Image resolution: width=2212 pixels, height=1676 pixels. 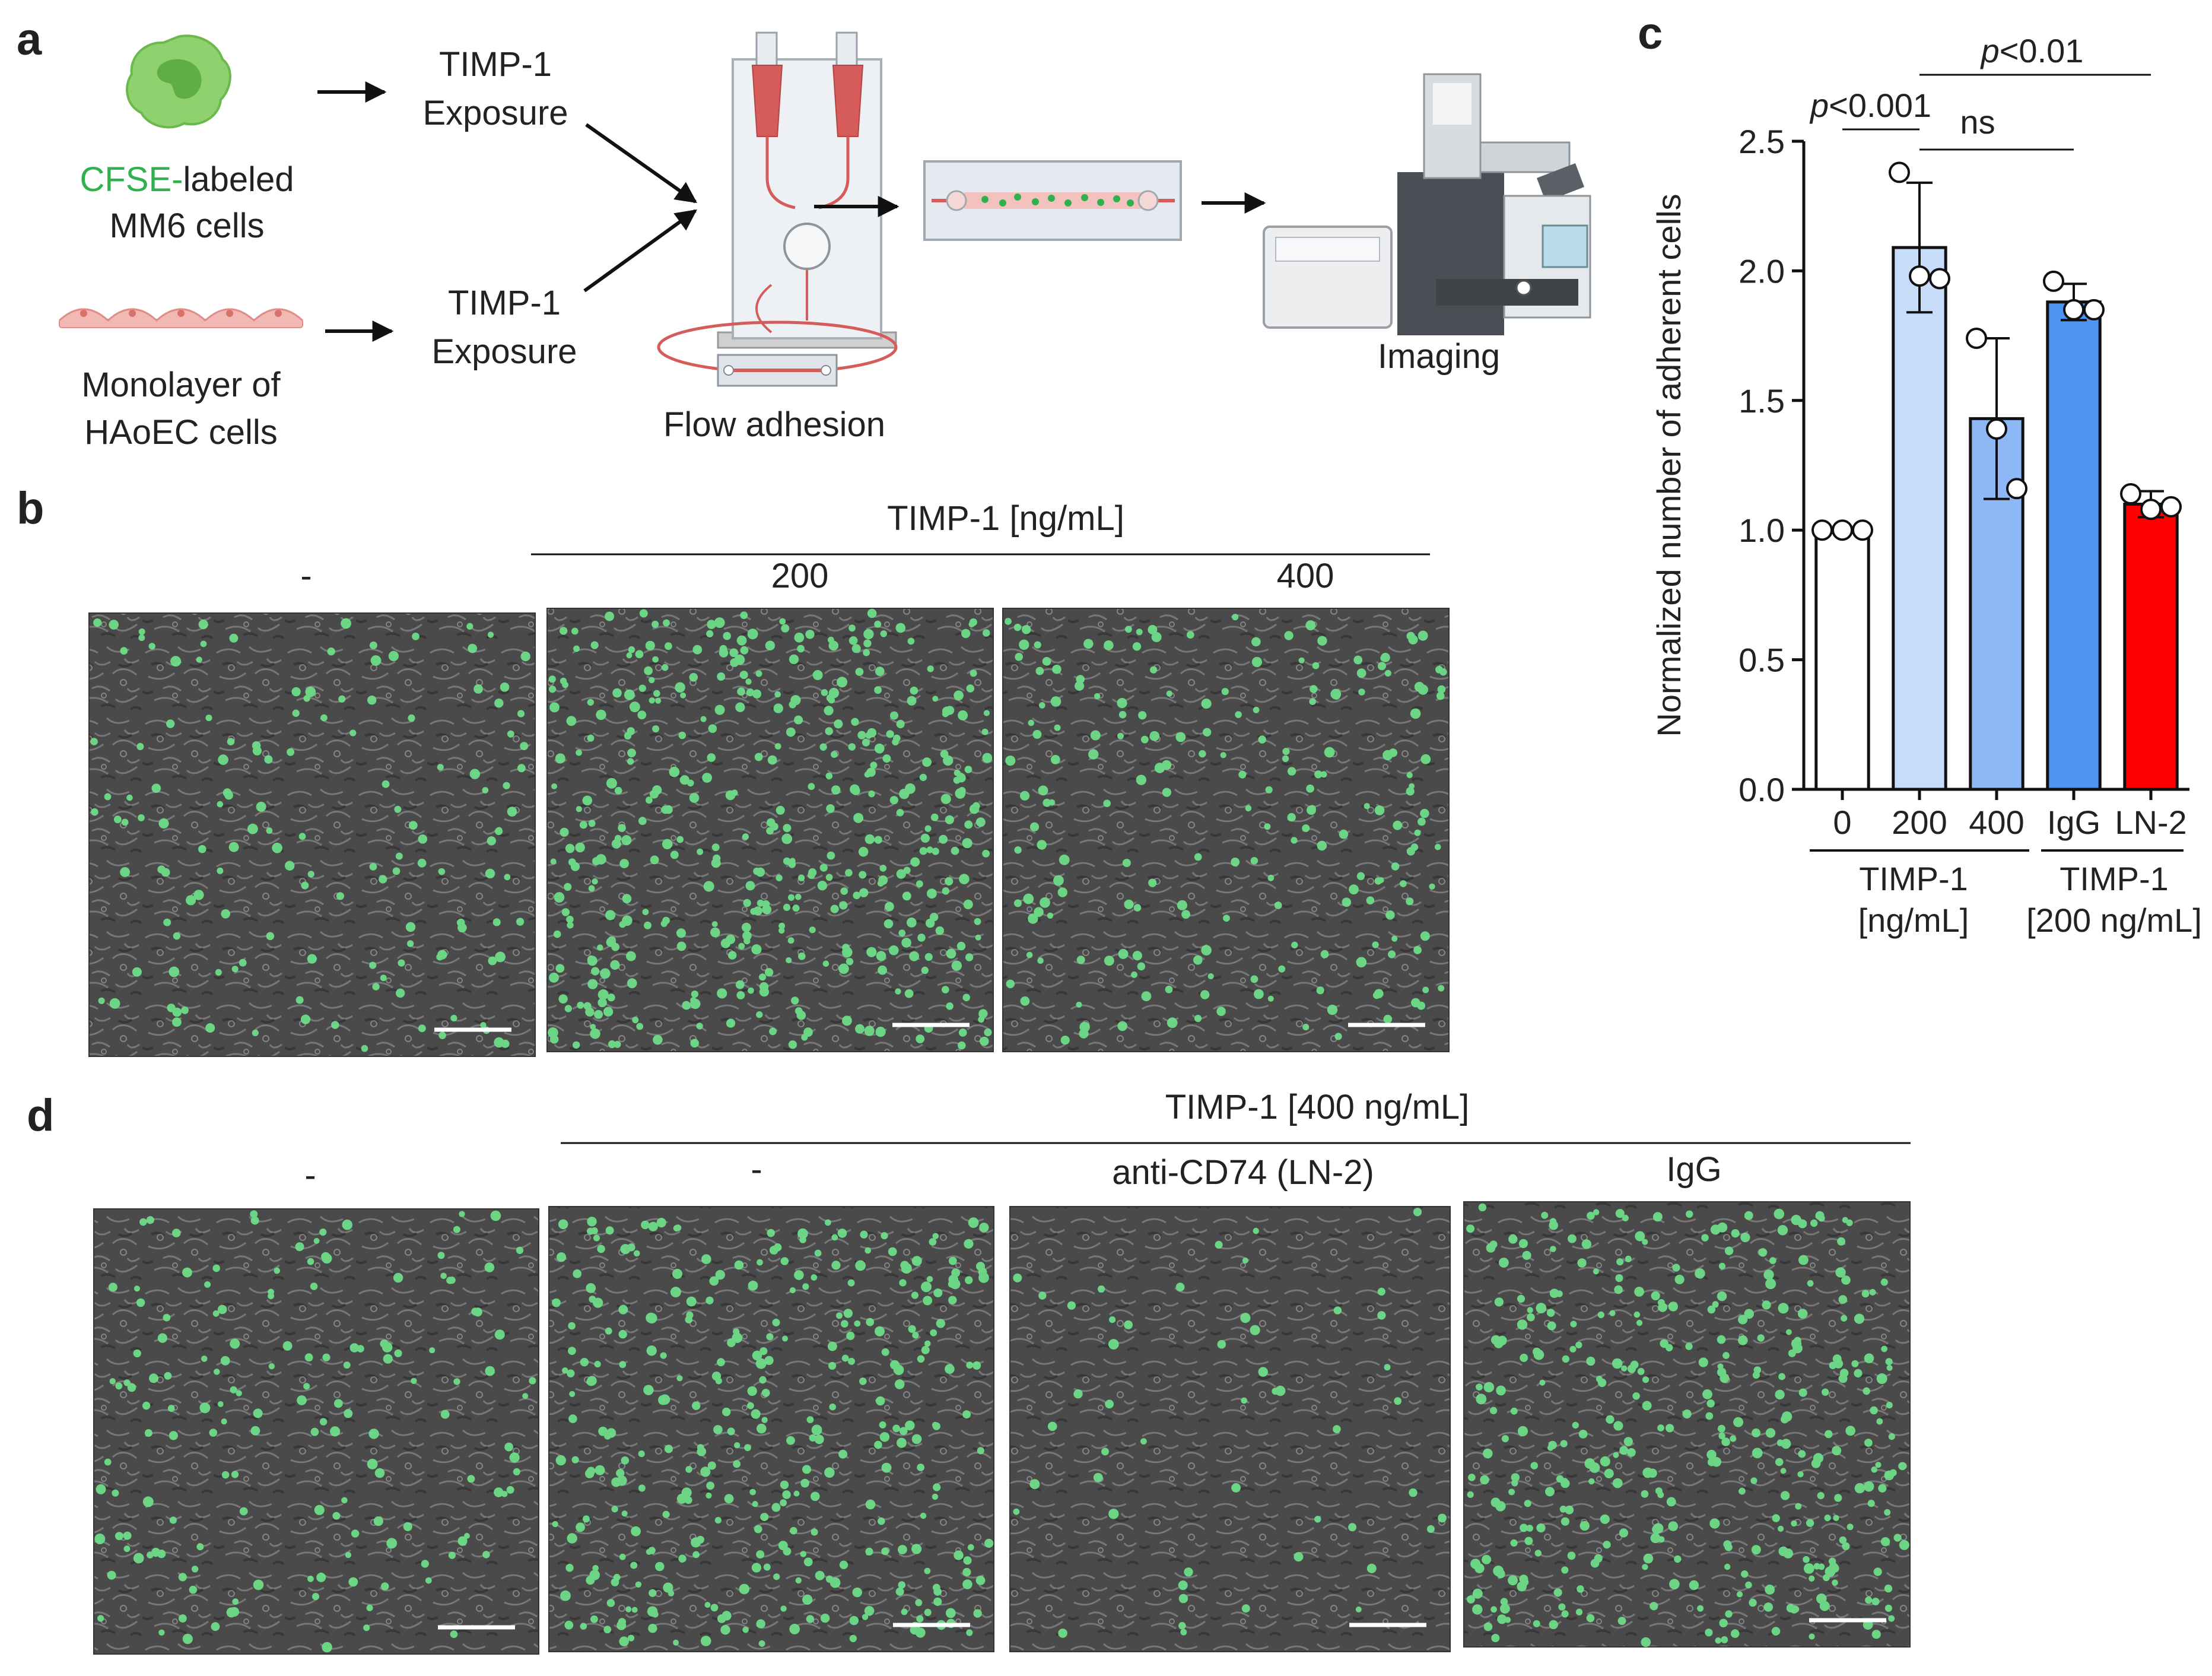 I want to click on micrograph-b-2-cfse-cells, so click(x=770, y=829).